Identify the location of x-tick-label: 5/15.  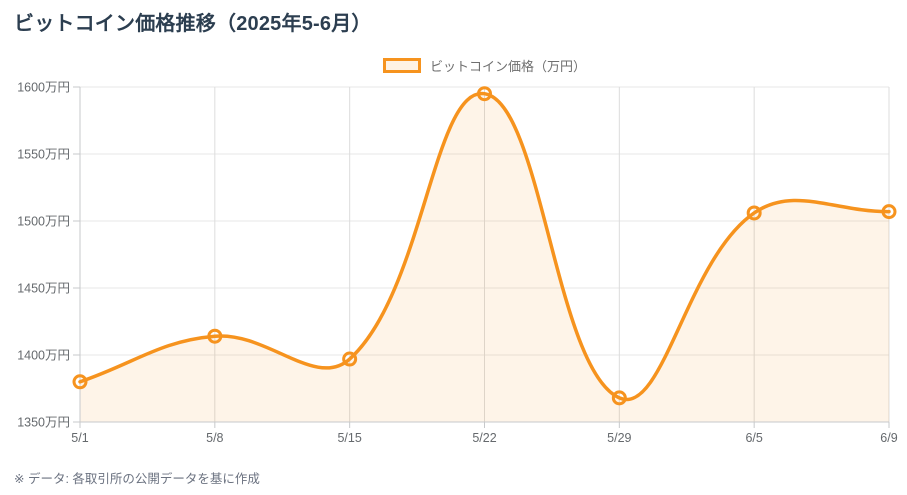
(349, 438).